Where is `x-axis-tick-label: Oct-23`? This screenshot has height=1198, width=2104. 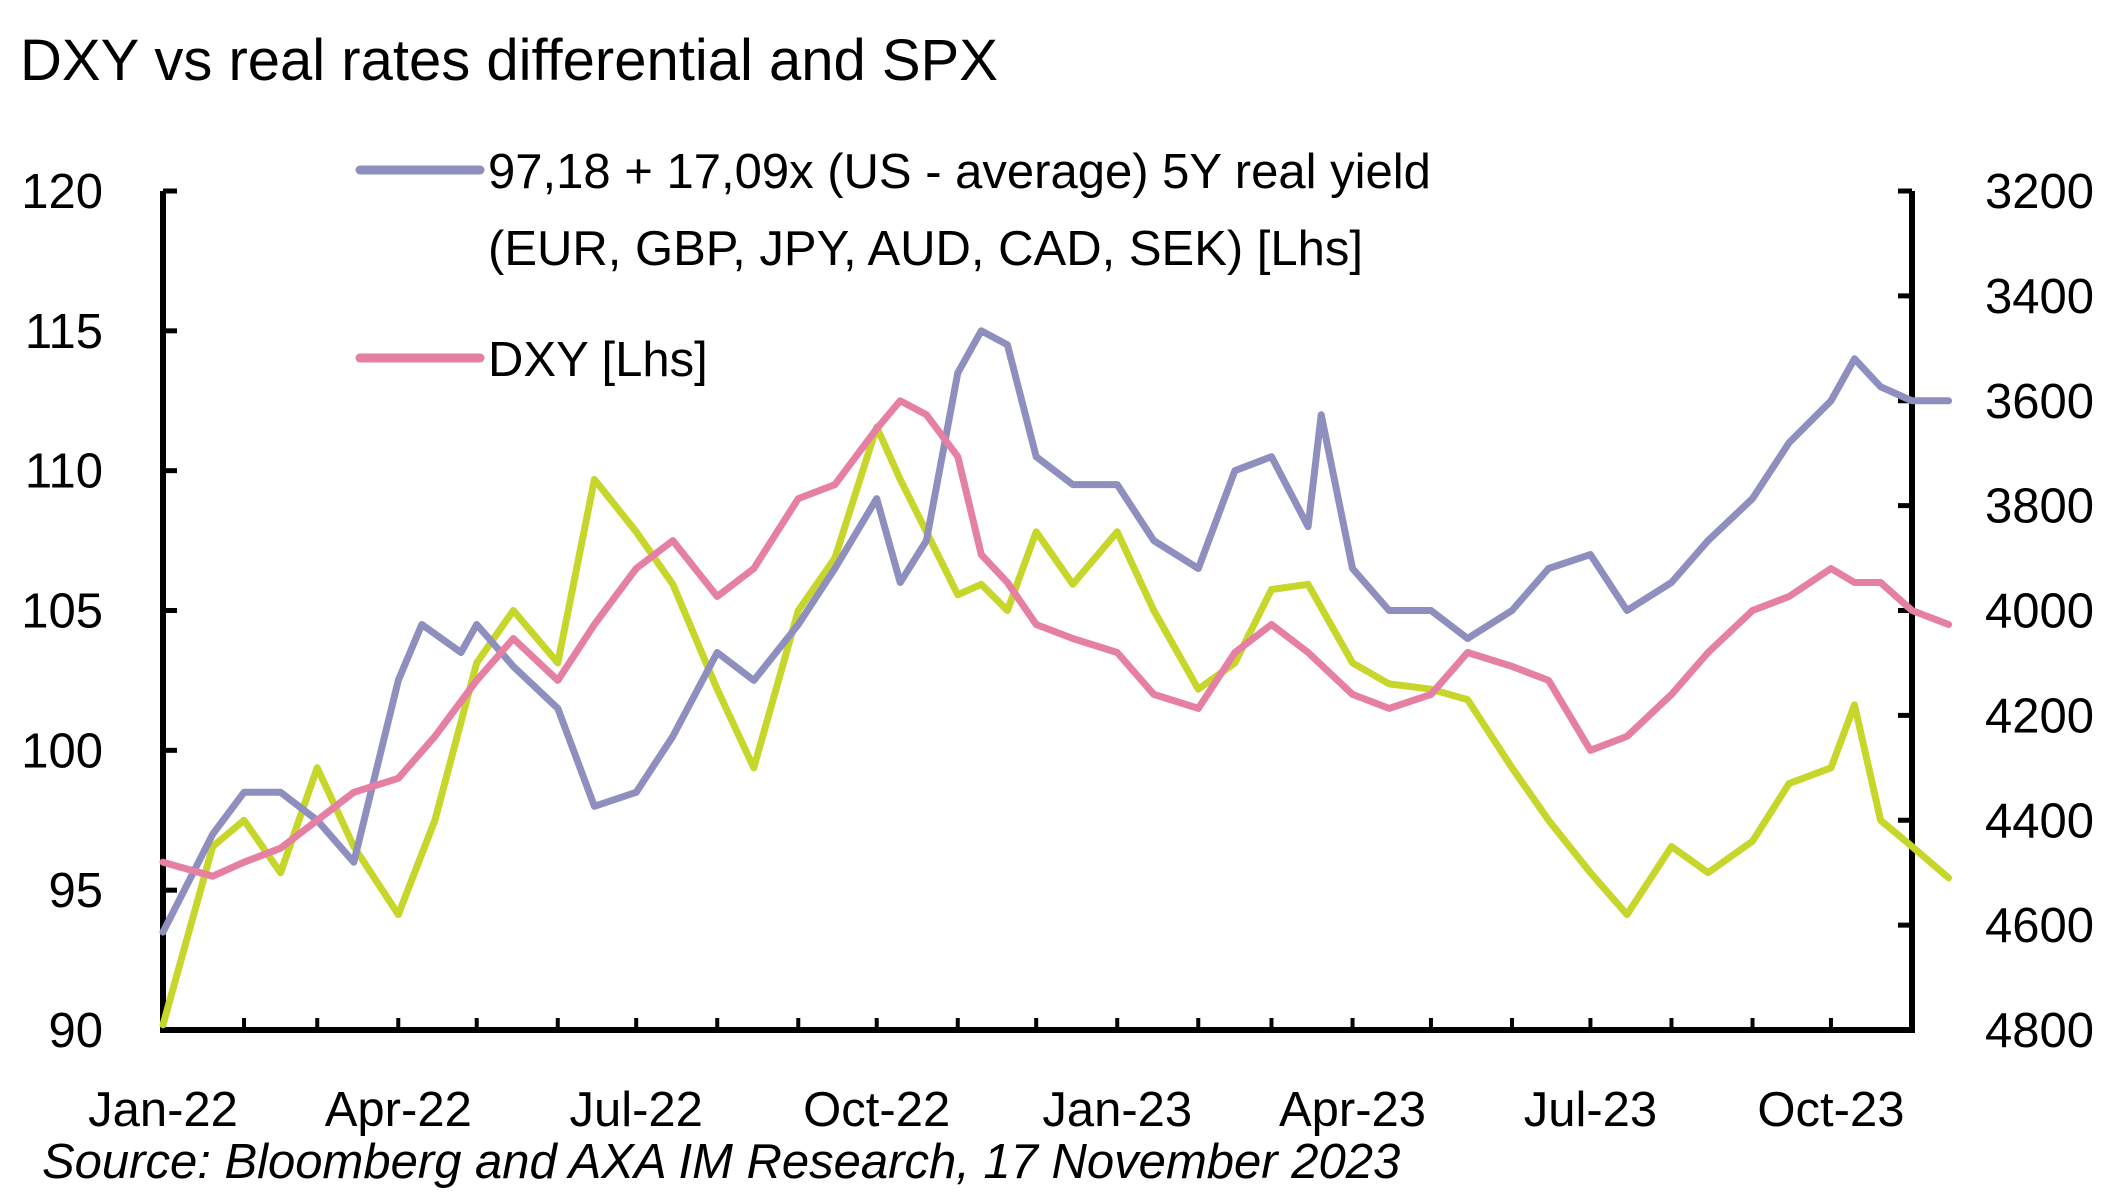
x-axis-tick-label: Oct-23 is located at coordinates (1830, 1110).